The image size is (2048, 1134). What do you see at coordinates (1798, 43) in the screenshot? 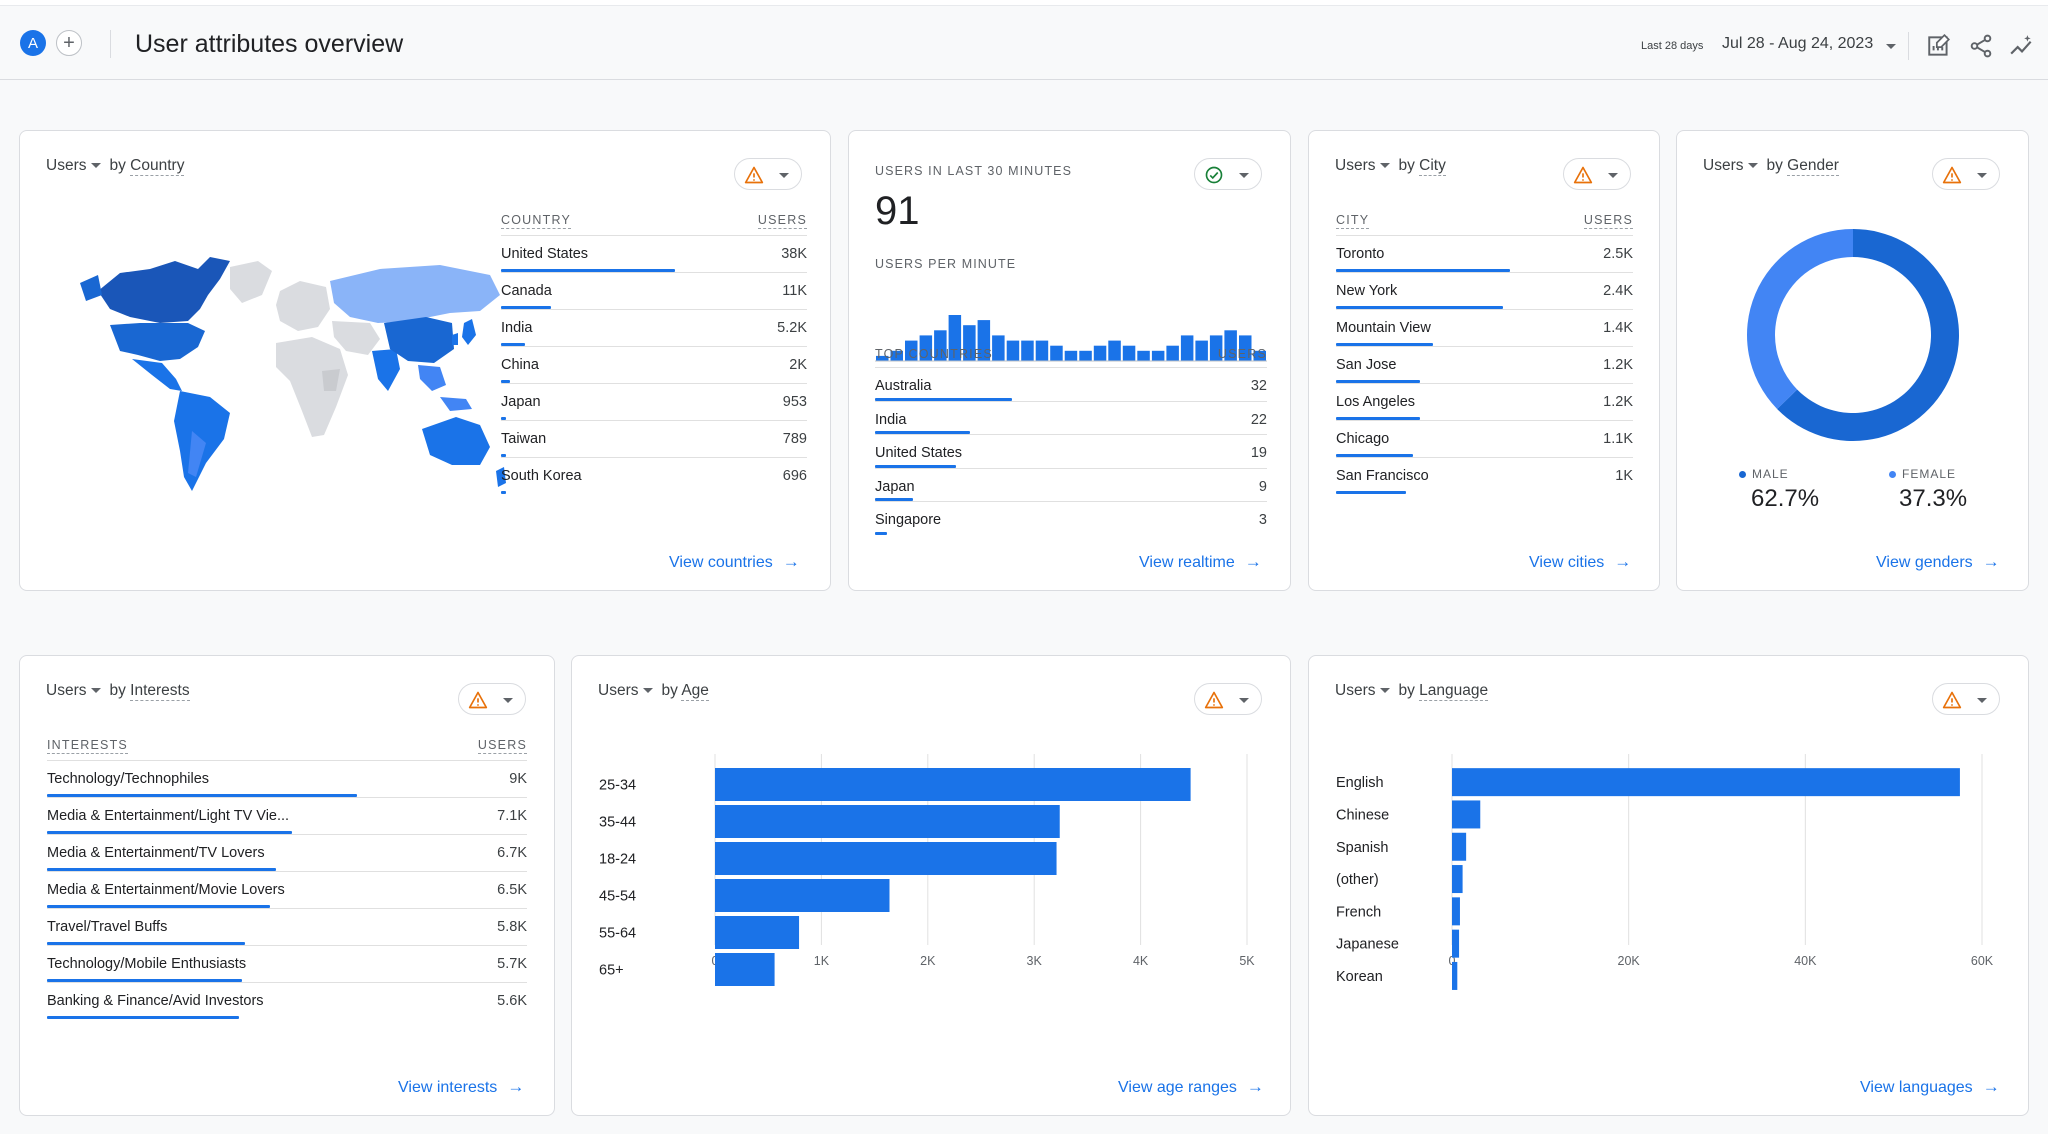
I see `date-range-picker: Jul 28 - Aug 24, 2023` at bounding box center [1798, 43].